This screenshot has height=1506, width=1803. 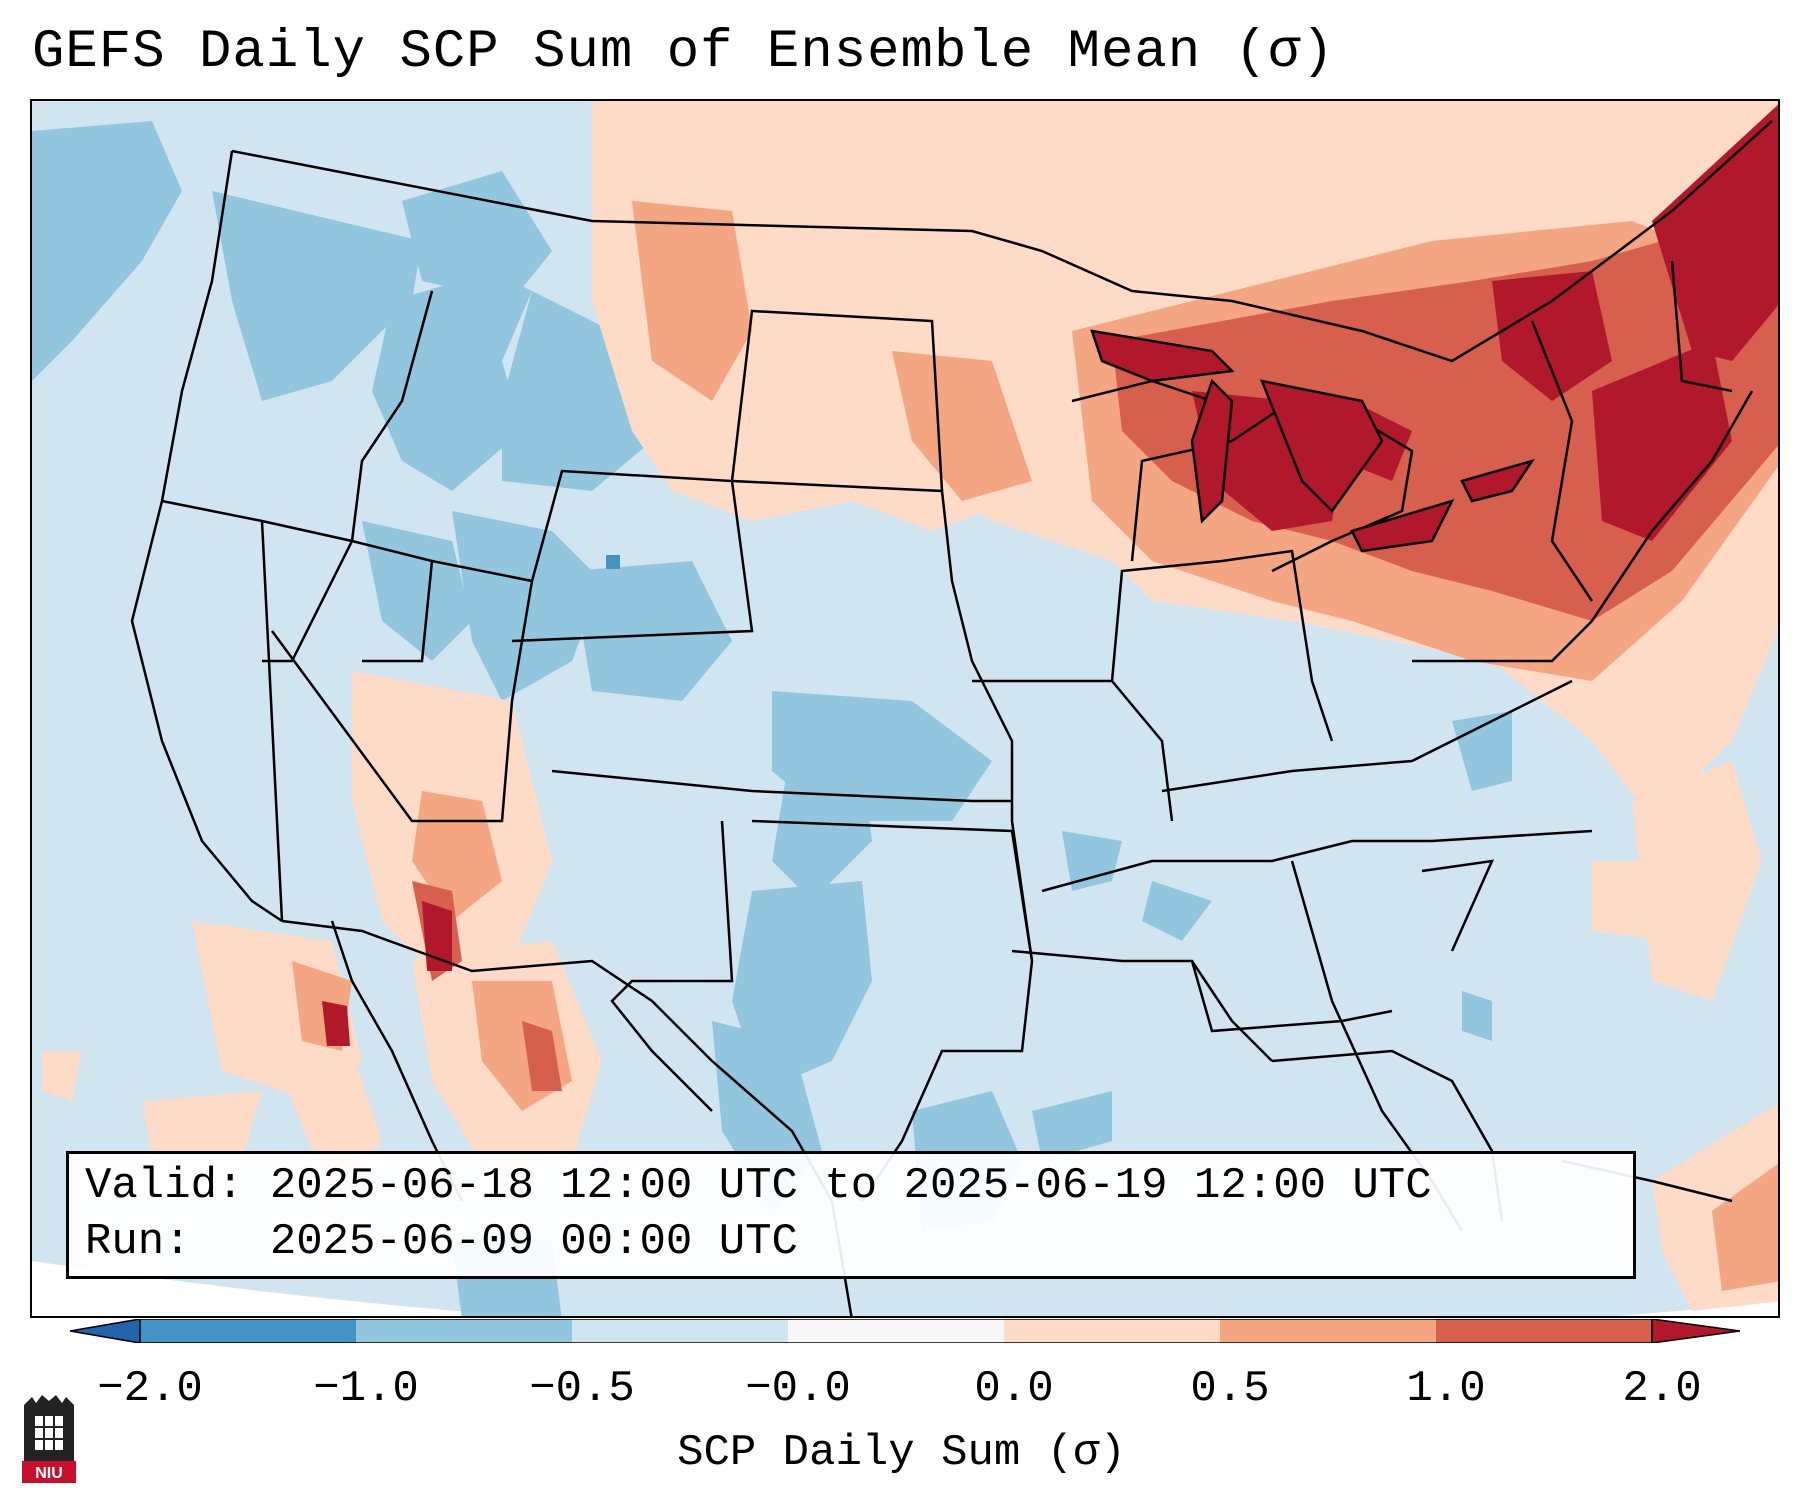 What do you see at coordinates (798, 1389) in the screenshot?
I see `colorbar-tick-label: −0.0` at bounding box center [798, 1389].